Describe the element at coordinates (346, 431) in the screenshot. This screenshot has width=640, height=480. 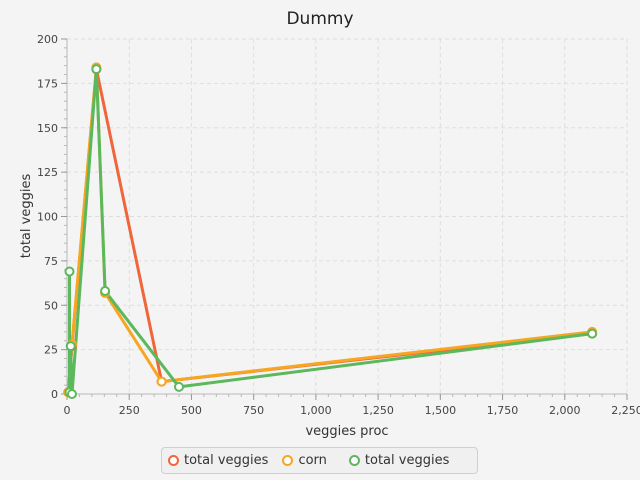
I see `x-axis-label: veggies proc` at that location.